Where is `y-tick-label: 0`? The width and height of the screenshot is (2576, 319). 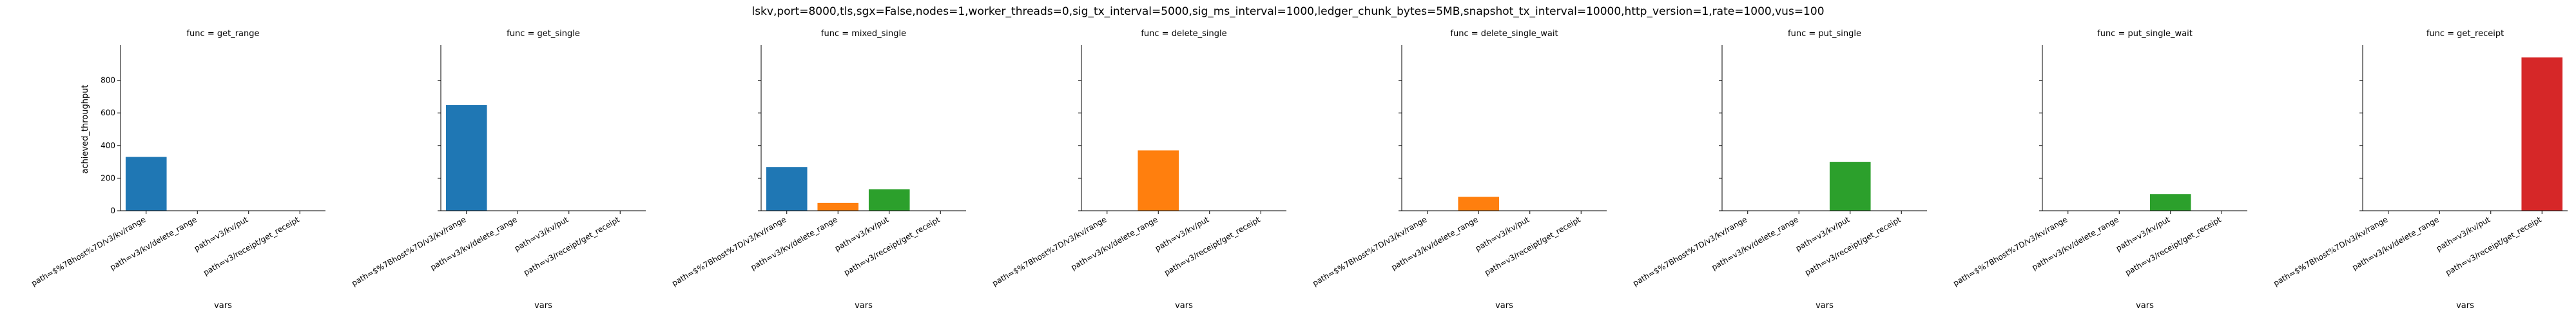 y-tick-label: 0 is located at coordinates (112, 210).